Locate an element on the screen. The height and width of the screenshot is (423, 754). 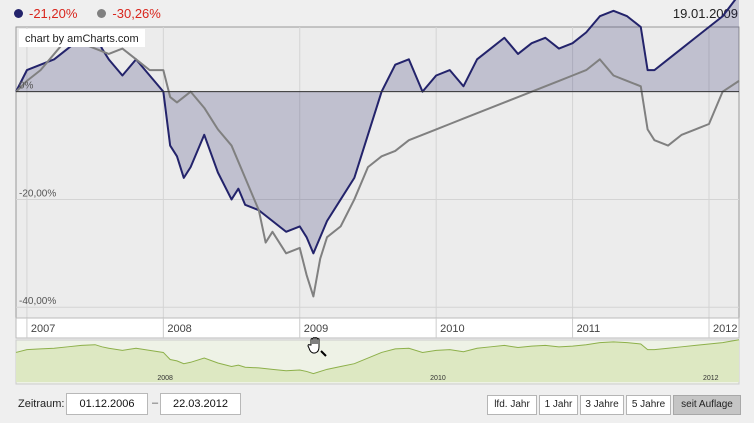
navigator-tick-label: 2010 is located at coordinates (438, 378).